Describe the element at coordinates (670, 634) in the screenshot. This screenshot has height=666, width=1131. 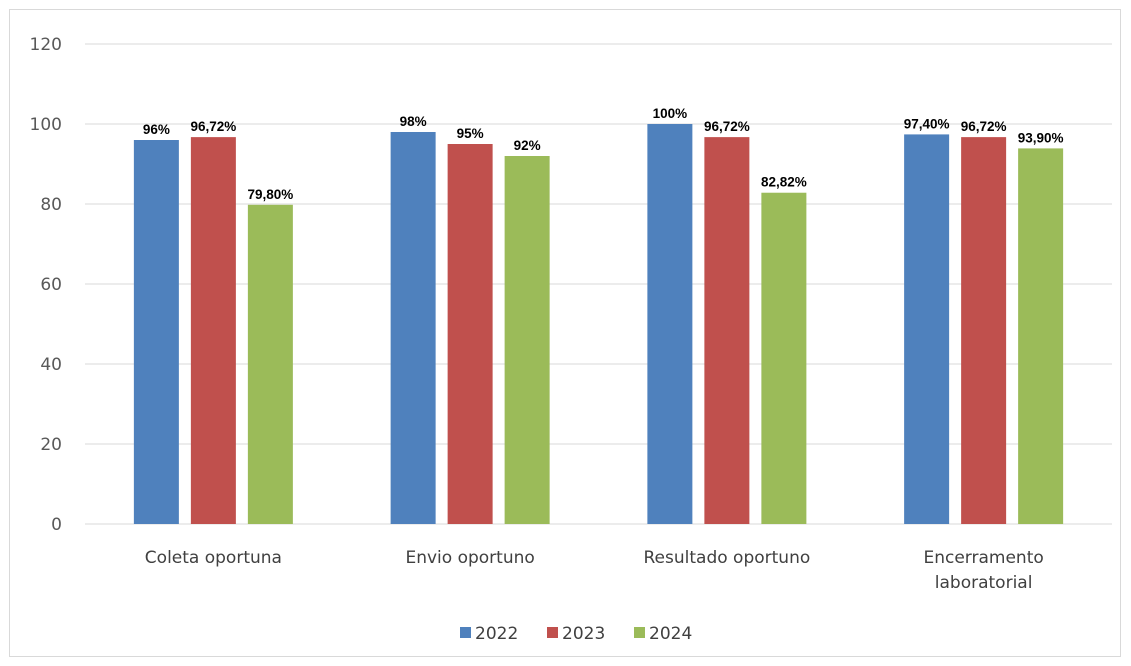
I see `legend-label: 2024` at that location.